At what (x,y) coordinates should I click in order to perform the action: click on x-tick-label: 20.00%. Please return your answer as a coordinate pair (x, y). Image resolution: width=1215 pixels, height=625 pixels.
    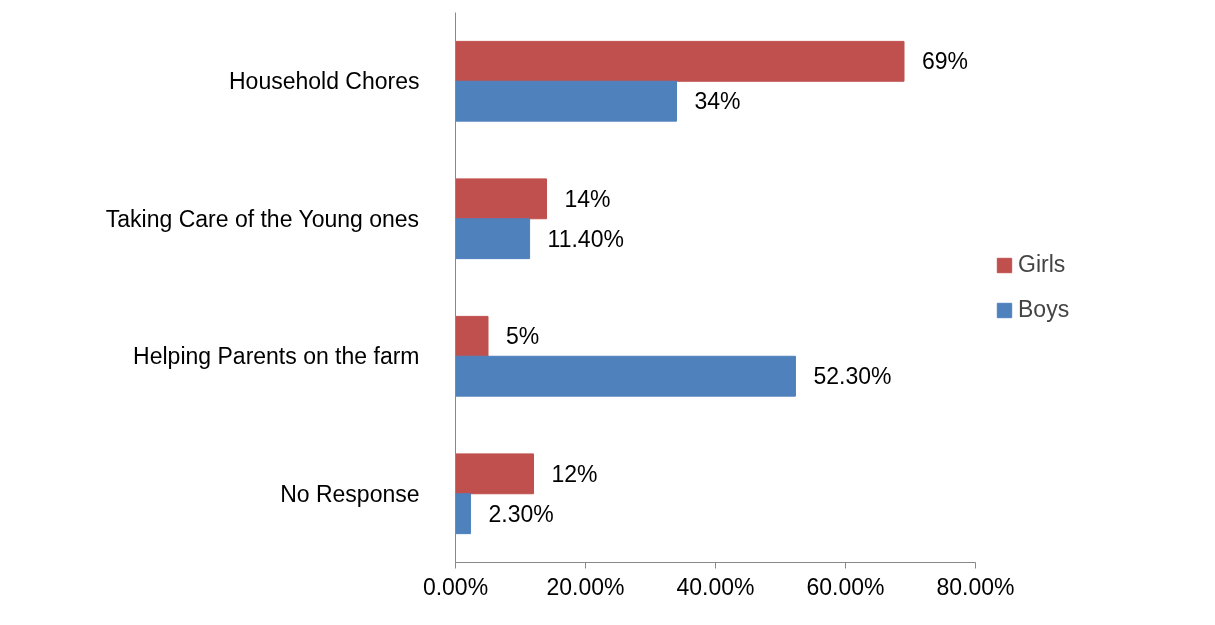
    Looking at the image, I should click on (585, 586).